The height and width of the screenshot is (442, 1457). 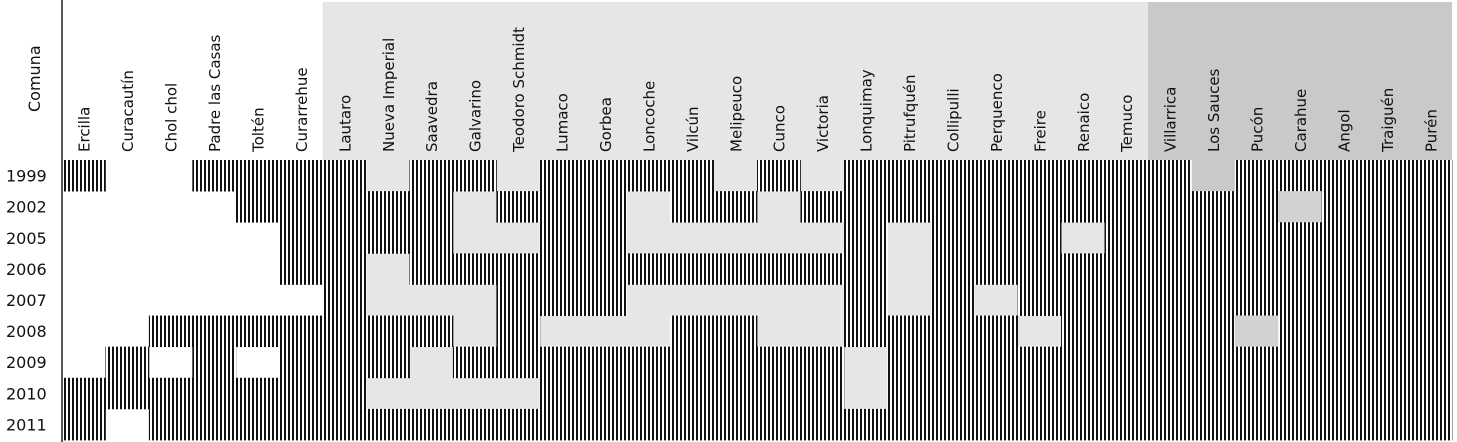 I want to click on cell-2002-pucón, so click(x=1256, y=207).